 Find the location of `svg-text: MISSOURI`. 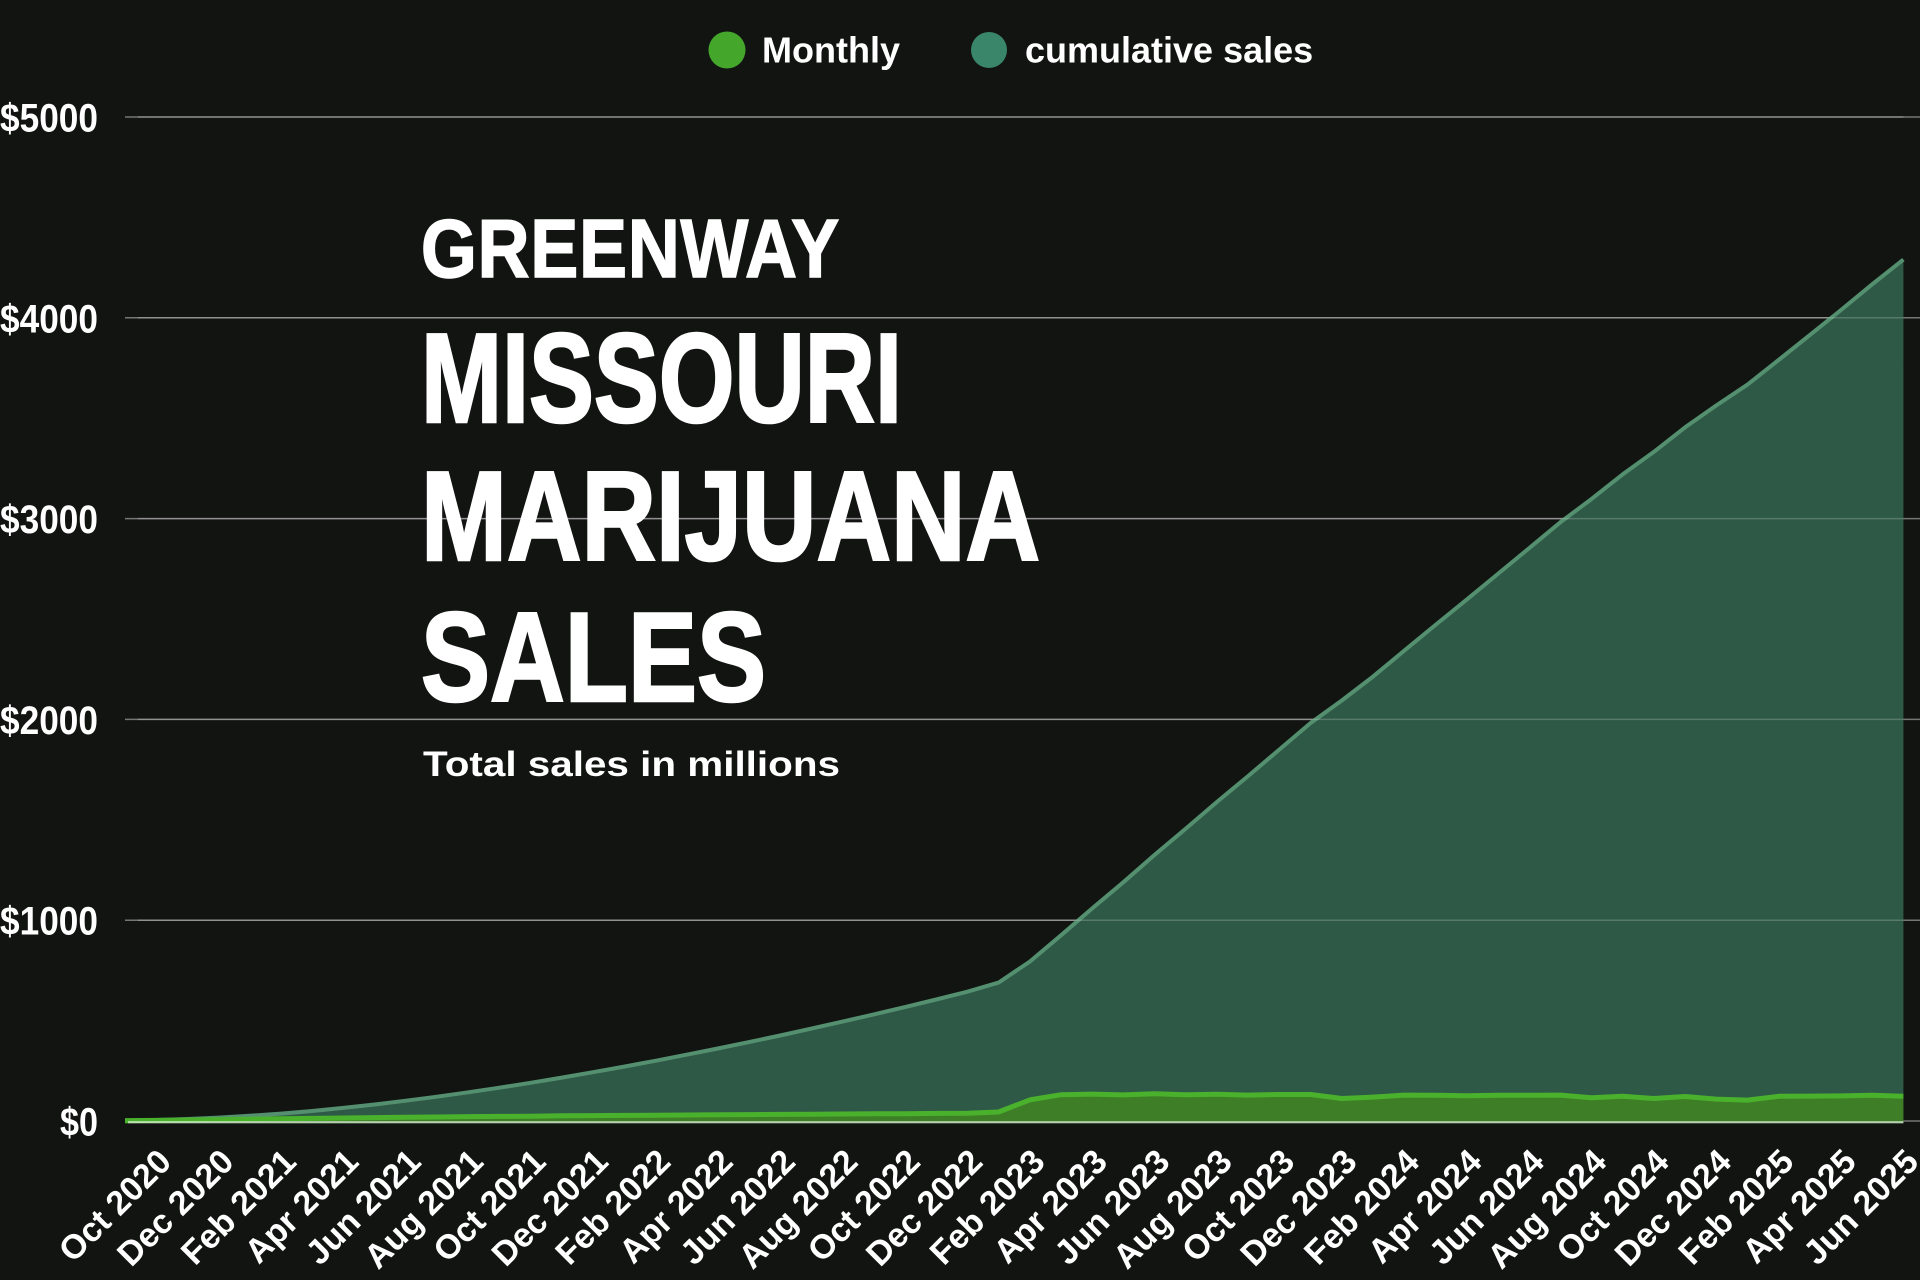

svg-text: MISSOURI is located at coordinates (661, 378).